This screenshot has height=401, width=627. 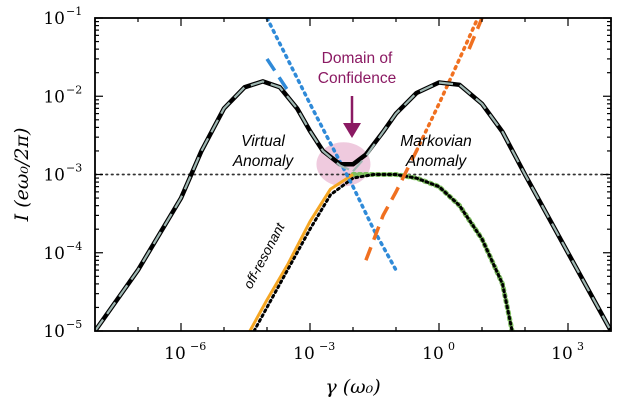 I want to click on y-tick-label-exponent: −2, so click(x=74, y=89).